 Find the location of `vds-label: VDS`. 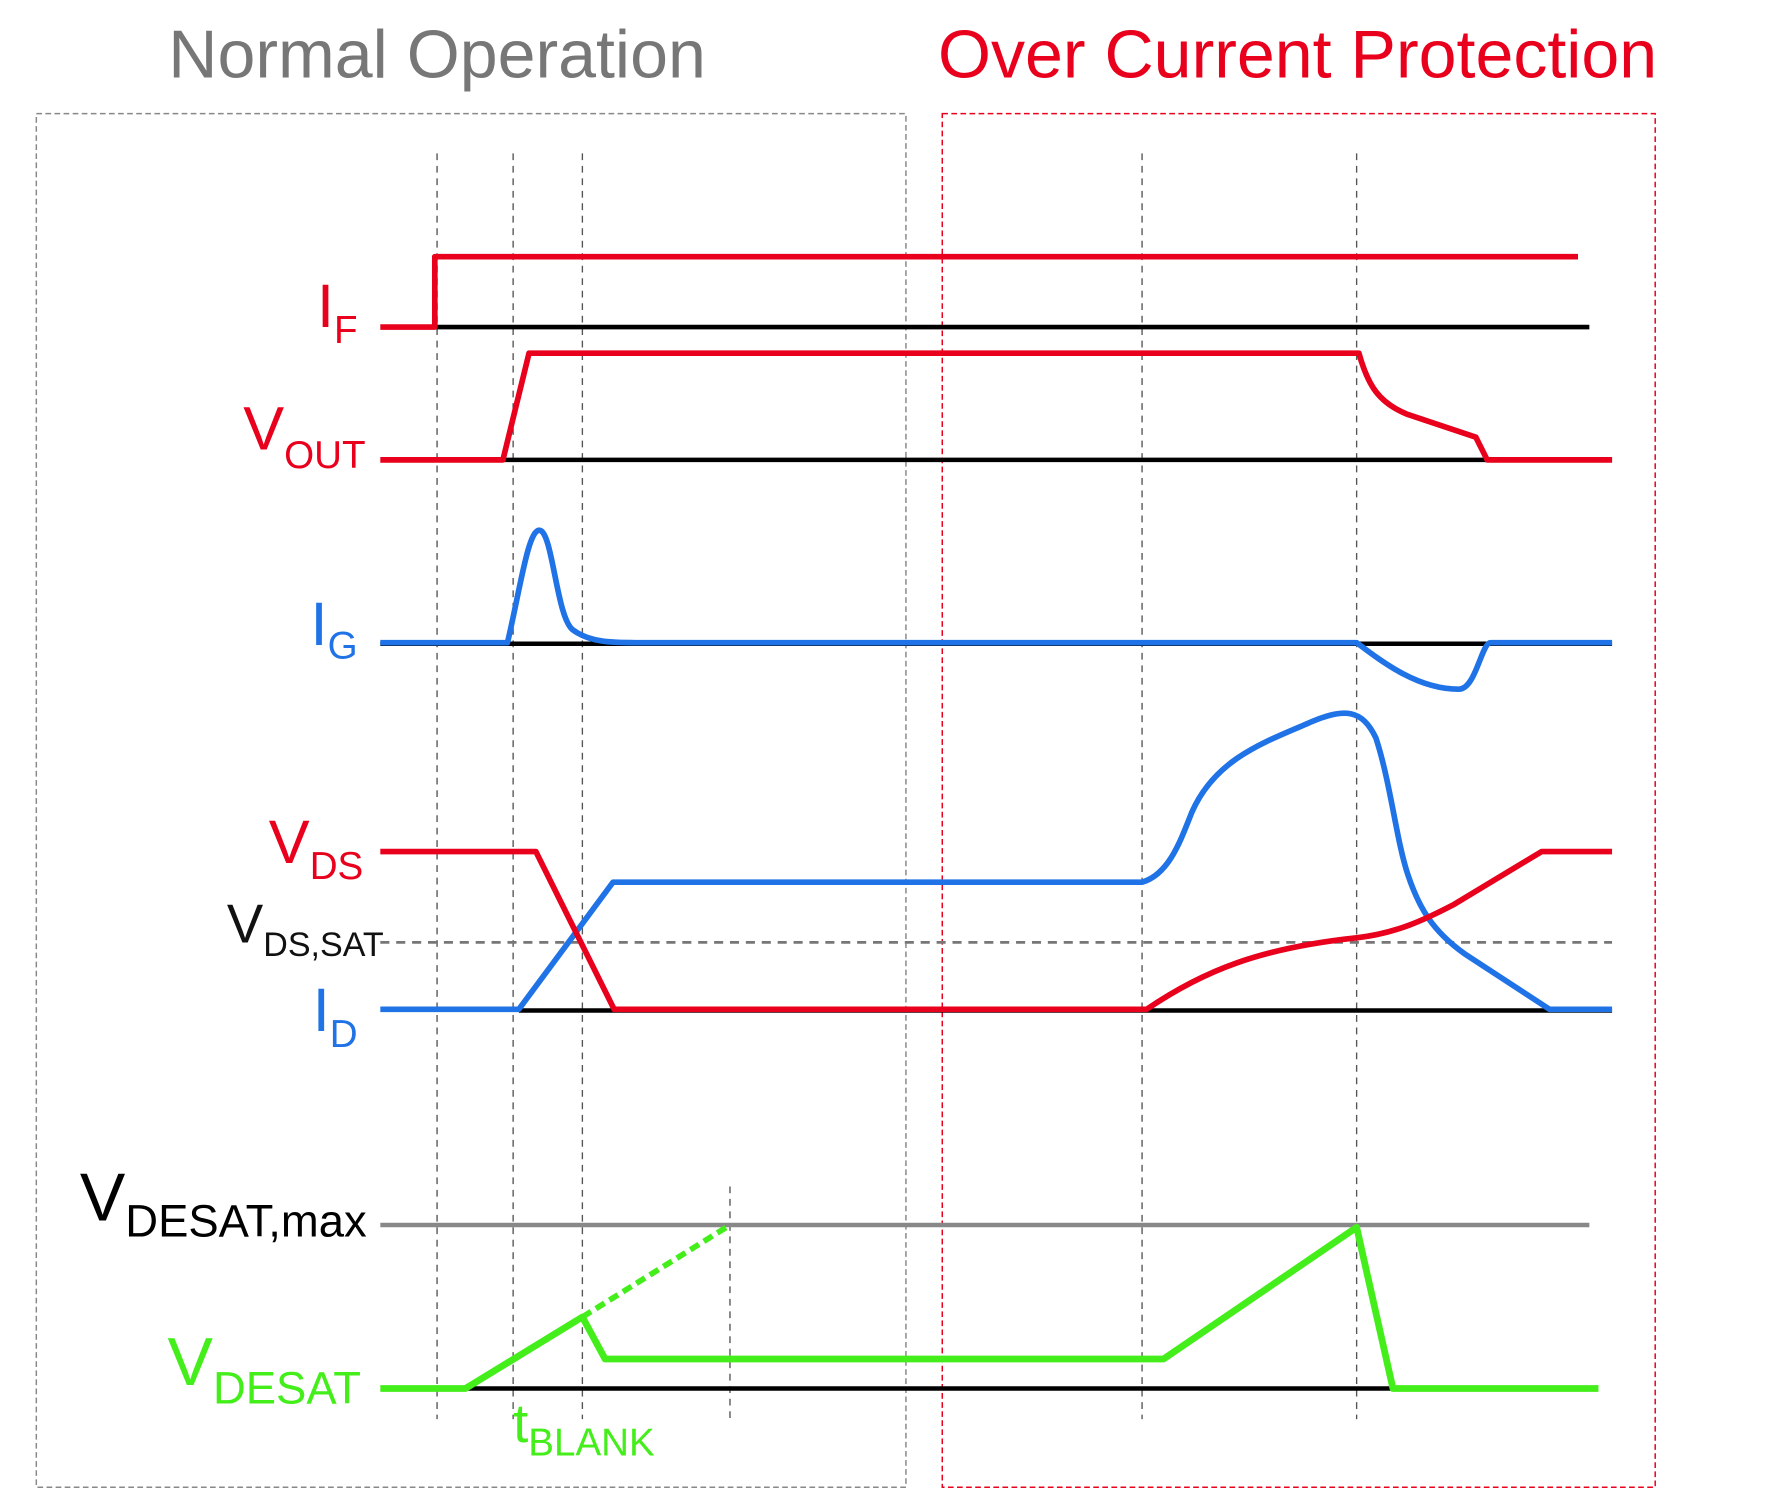

vds-label: VDS is located at coordinates (316, 848).